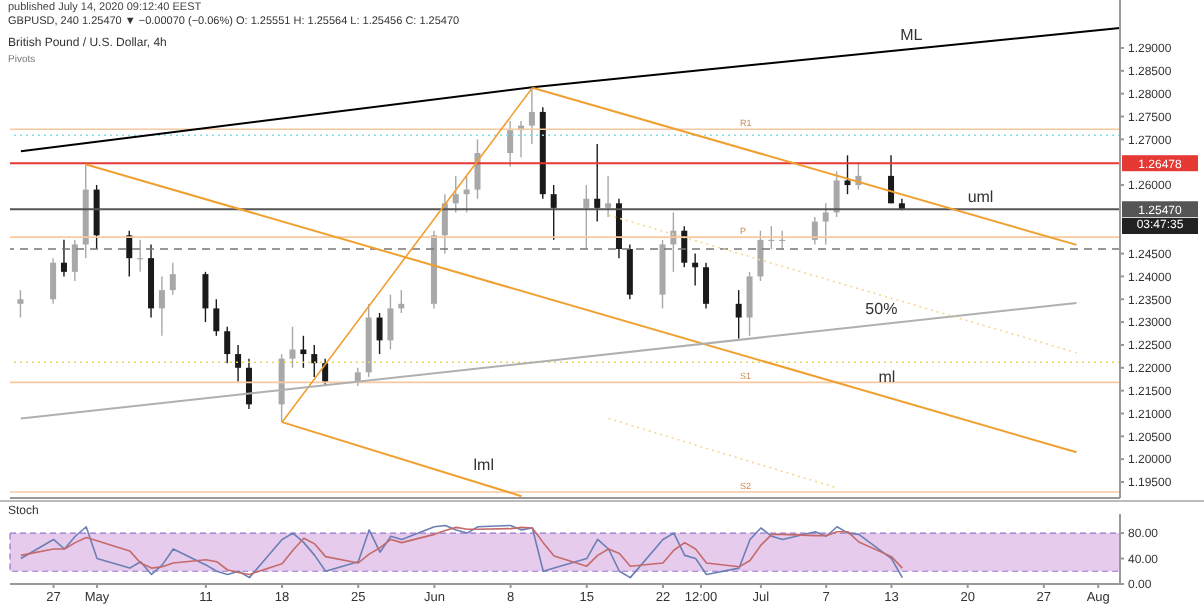  Describe the element at coordinates (881, 309) in the screenshot. I see `series-label: 50%` at that location.